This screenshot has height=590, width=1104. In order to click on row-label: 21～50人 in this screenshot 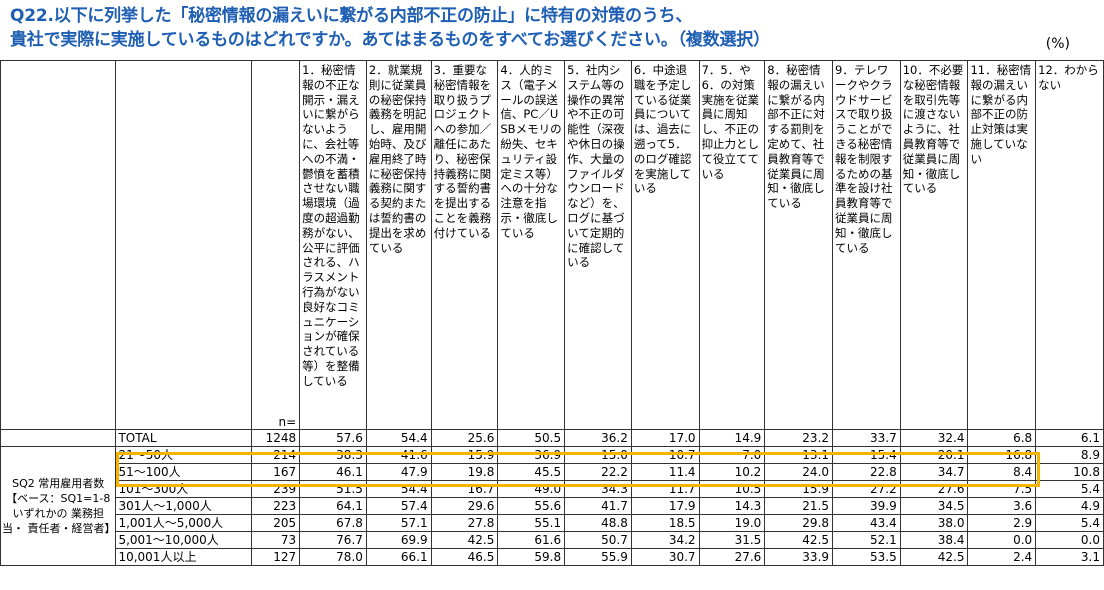, I will do `click(184, 455)`.